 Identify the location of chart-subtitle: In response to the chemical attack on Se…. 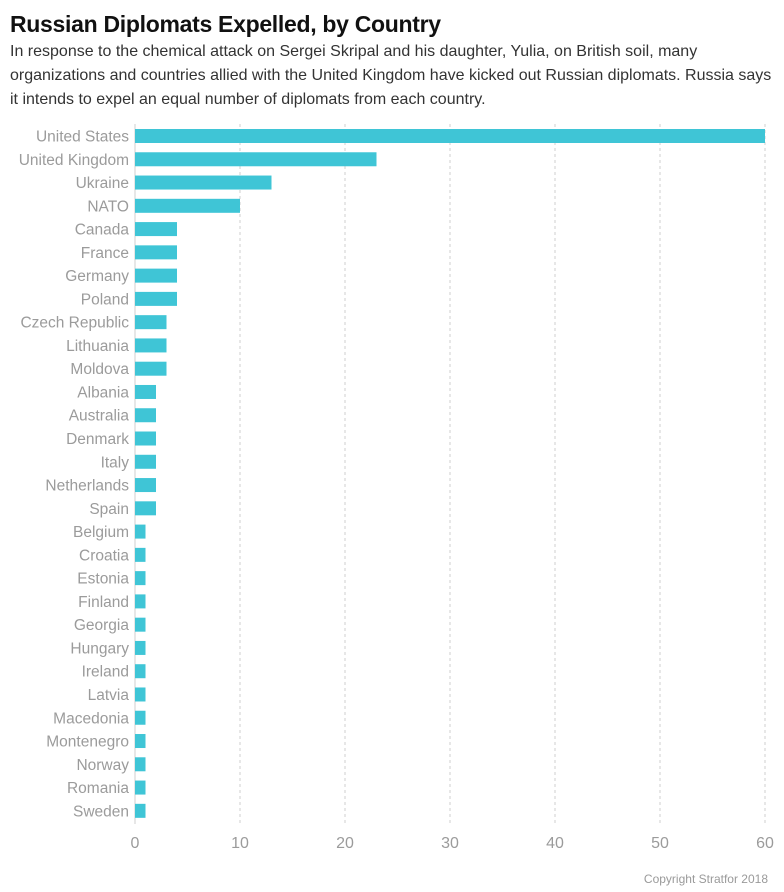
(391, 75).